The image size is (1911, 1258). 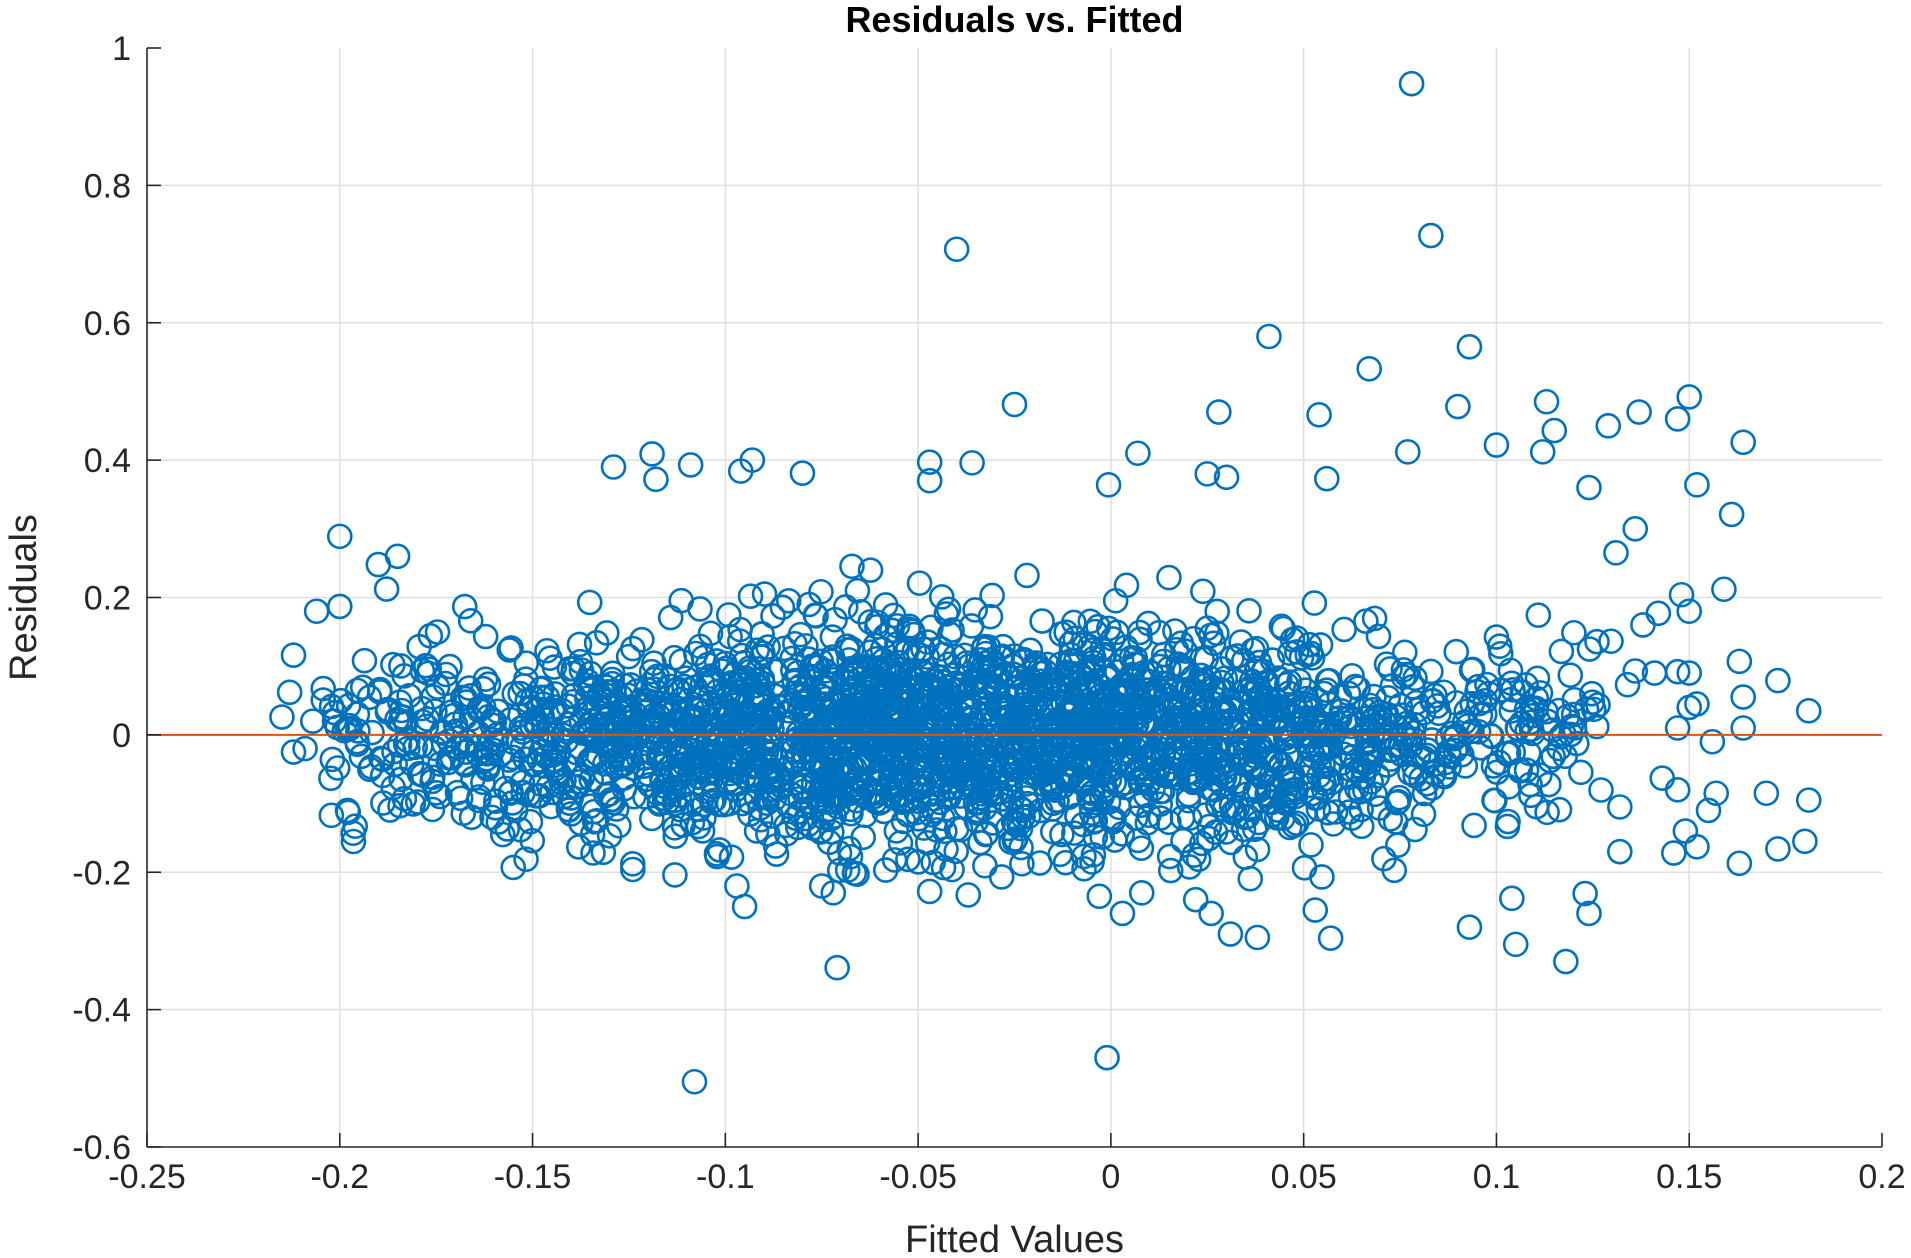 I want to click on x-tick-label: -0.05, so click(x=918, y=1177).